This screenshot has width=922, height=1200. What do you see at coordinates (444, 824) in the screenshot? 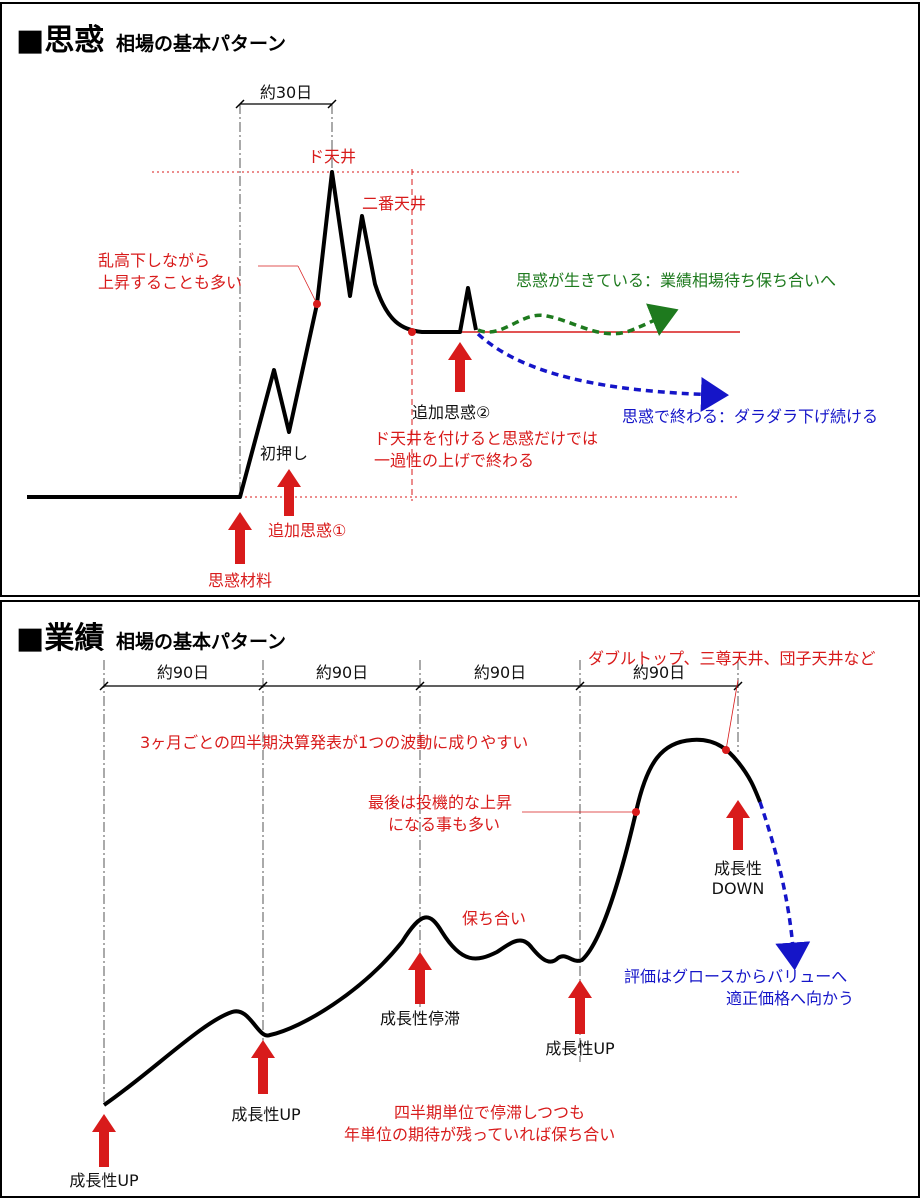
I see `speculative-note-line2: になる事も多い` at bounding box center [444, 824].